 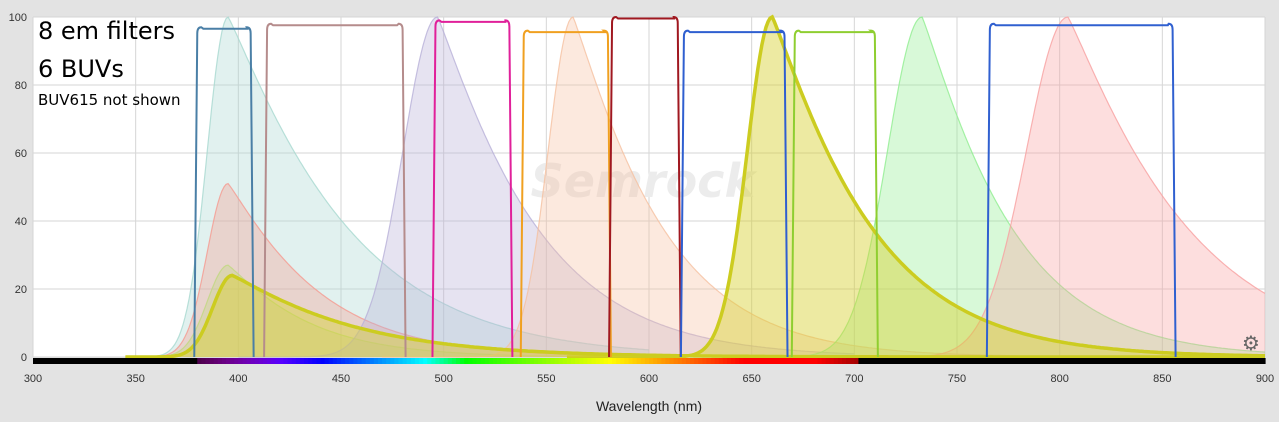 I want to click on watermark: Semrock, so click(x=644, y=181).